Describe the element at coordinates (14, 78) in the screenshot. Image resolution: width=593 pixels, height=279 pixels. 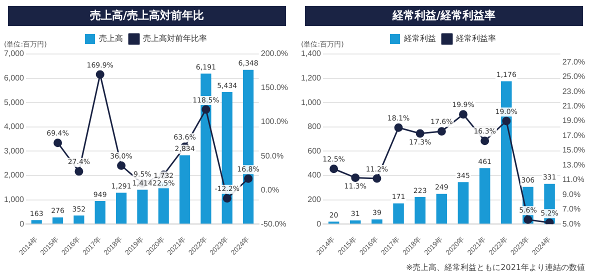
I see `y-tick-label: 6,000` at that location.